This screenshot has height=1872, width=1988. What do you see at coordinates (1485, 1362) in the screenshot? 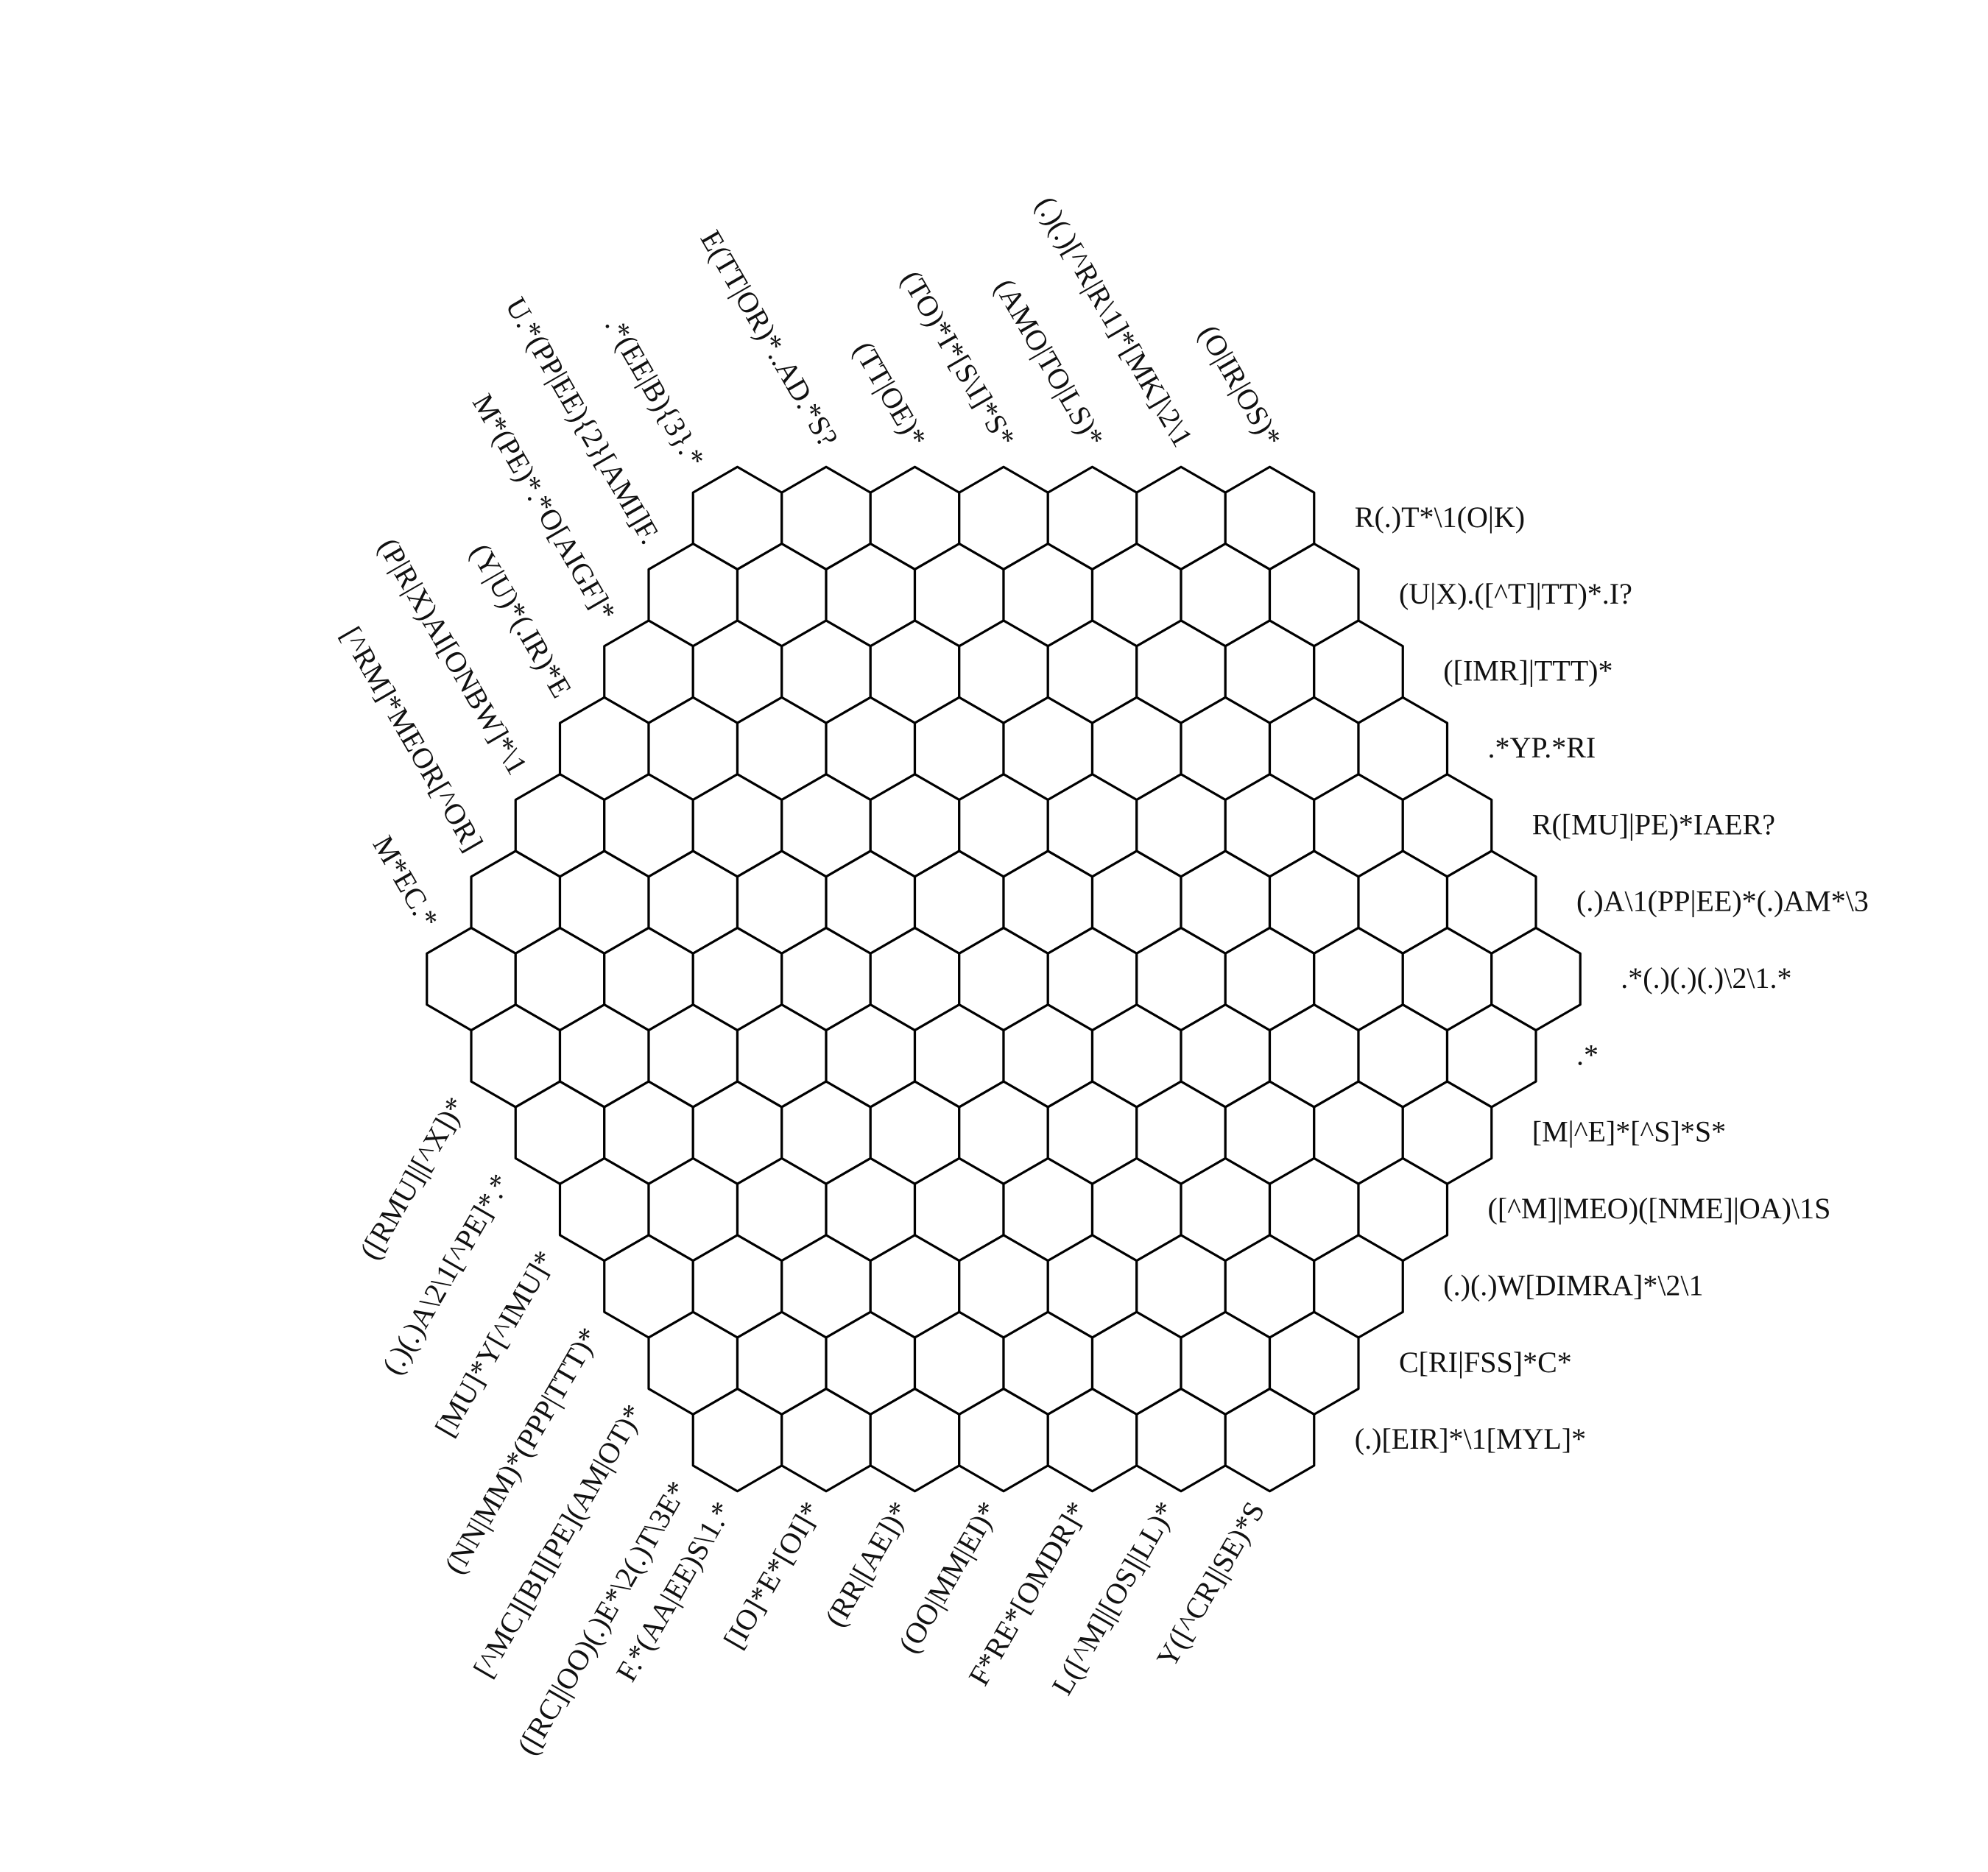
I see `right-clue: C[RI|FSS]*C*` at bounding box center [1485, 1362].